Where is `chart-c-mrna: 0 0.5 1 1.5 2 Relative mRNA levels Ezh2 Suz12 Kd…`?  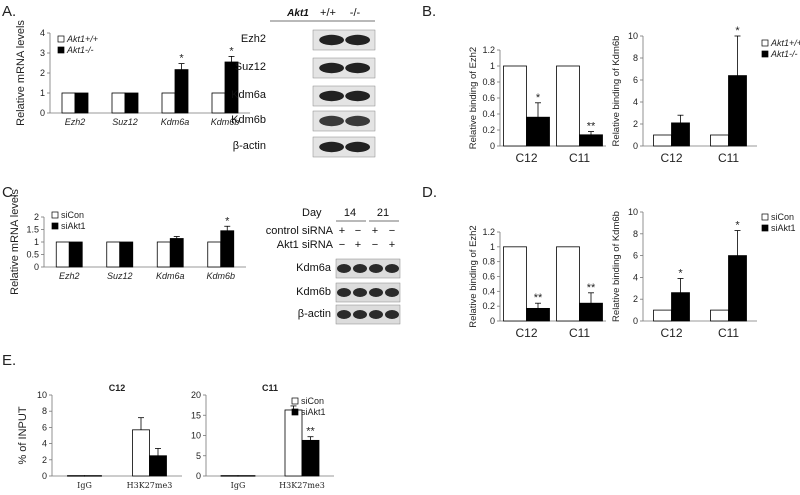
chart-c-mrna: 0 0.5 1 1.5 2 Relative mRNA levels Ezh2 Suz12 Kd… is located at coordinates (127, 242).